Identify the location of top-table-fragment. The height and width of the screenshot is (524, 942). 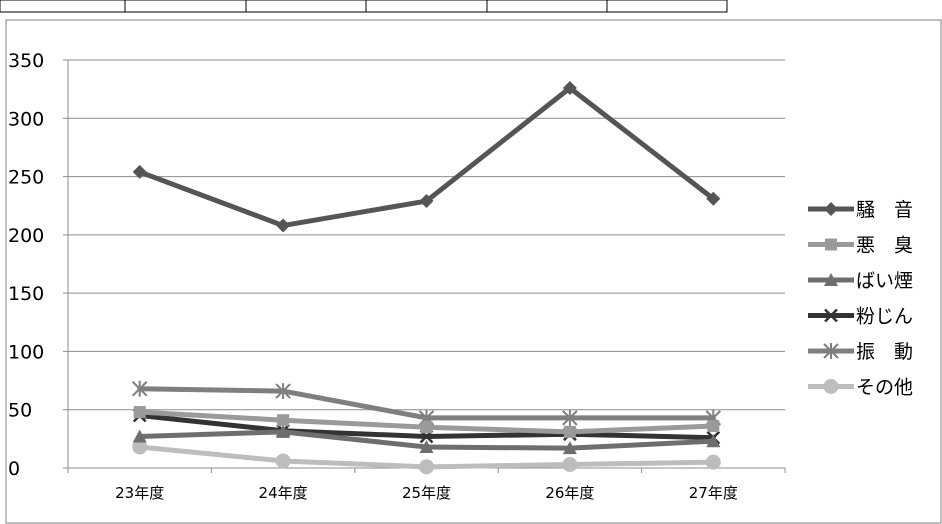
(364, 6).